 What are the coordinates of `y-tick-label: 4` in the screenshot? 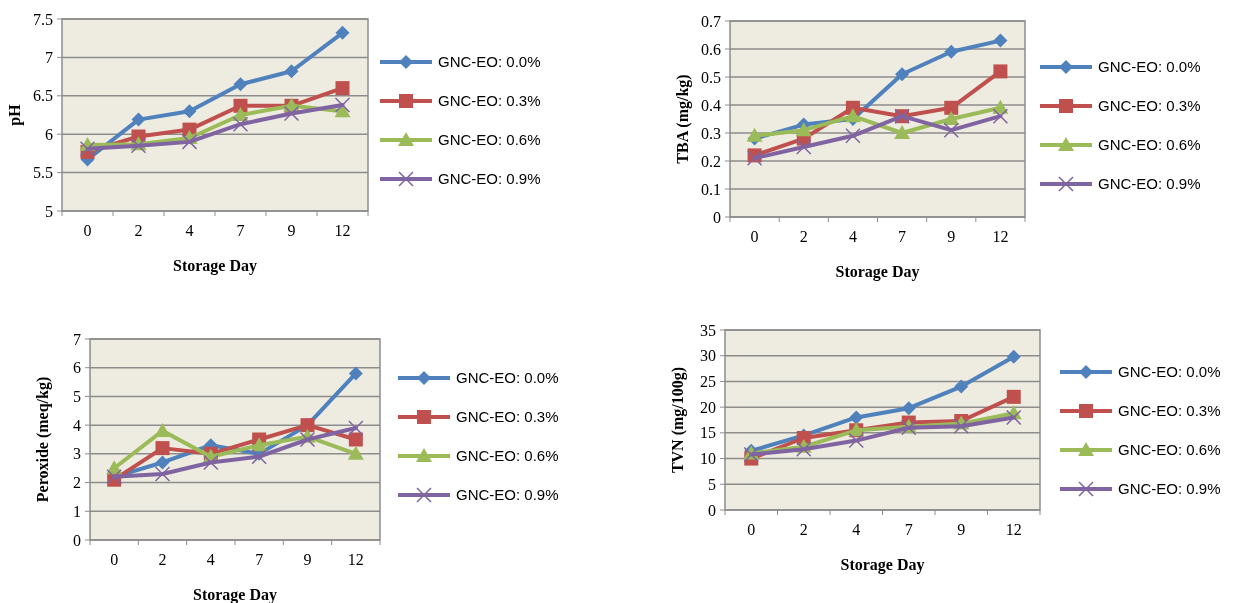 It's located at (77, 425).